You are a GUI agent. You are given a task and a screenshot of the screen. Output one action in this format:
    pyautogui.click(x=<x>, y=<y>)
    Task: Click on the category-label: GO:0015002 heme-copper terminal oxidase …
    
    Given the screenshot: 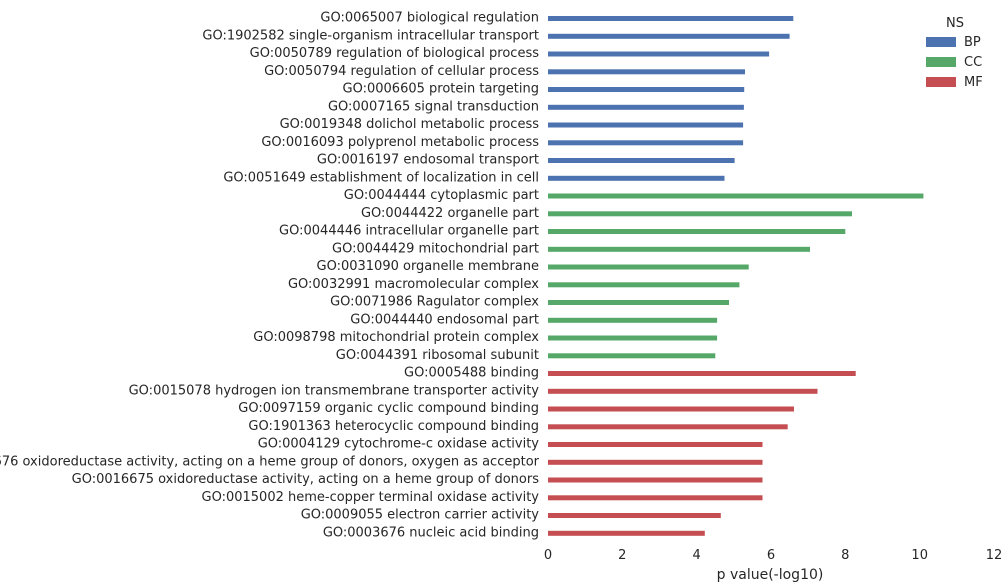 What is the action you would take?
    pyautogui.click(x=371, y=497)
    